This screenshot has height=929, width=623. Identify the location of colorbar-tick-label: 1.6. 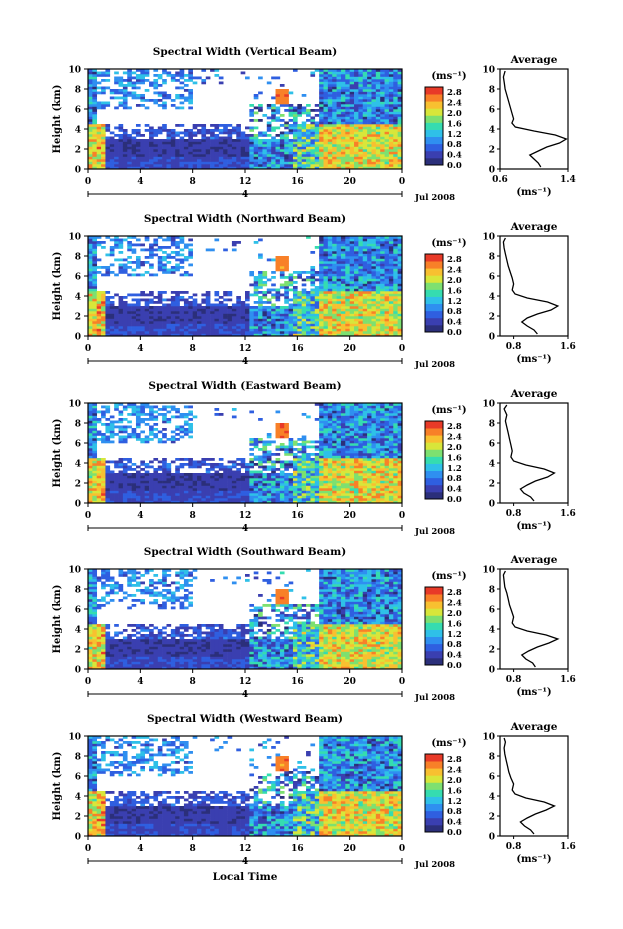
(454, 124).